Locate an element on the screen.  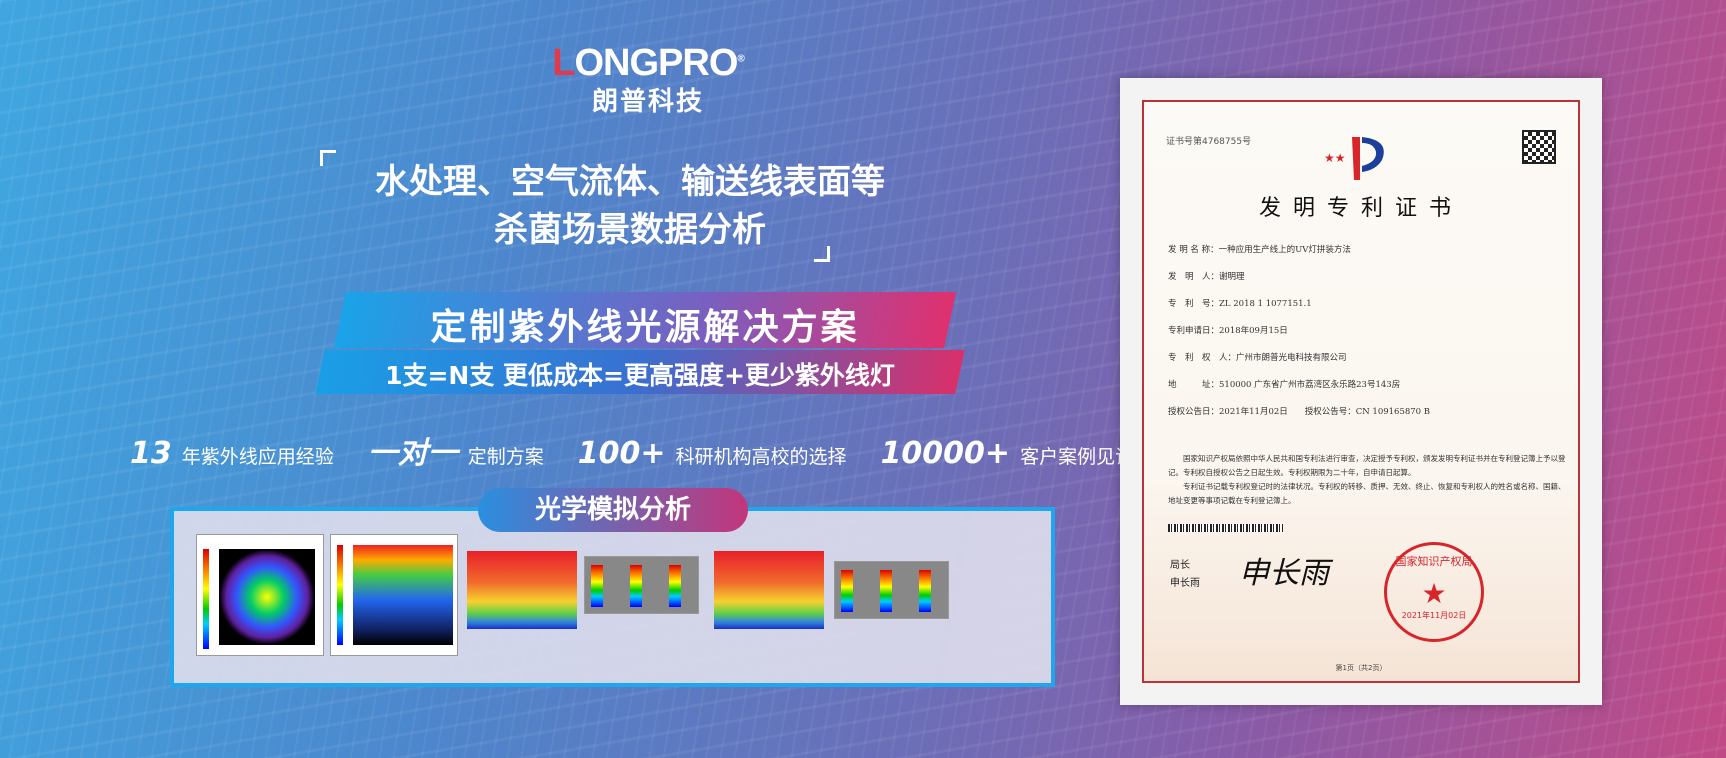
logo-en: LONGPRO® is located at coordinates (648, 63).